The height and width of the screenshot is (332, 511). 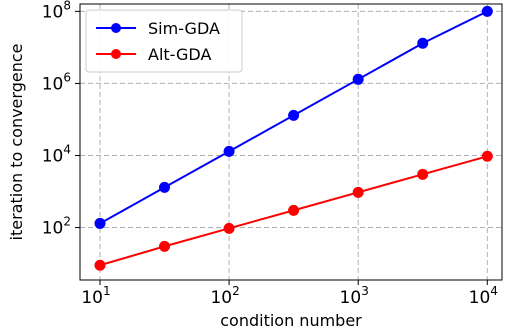 I want to click on legend-box, so click(x=164, y=41).